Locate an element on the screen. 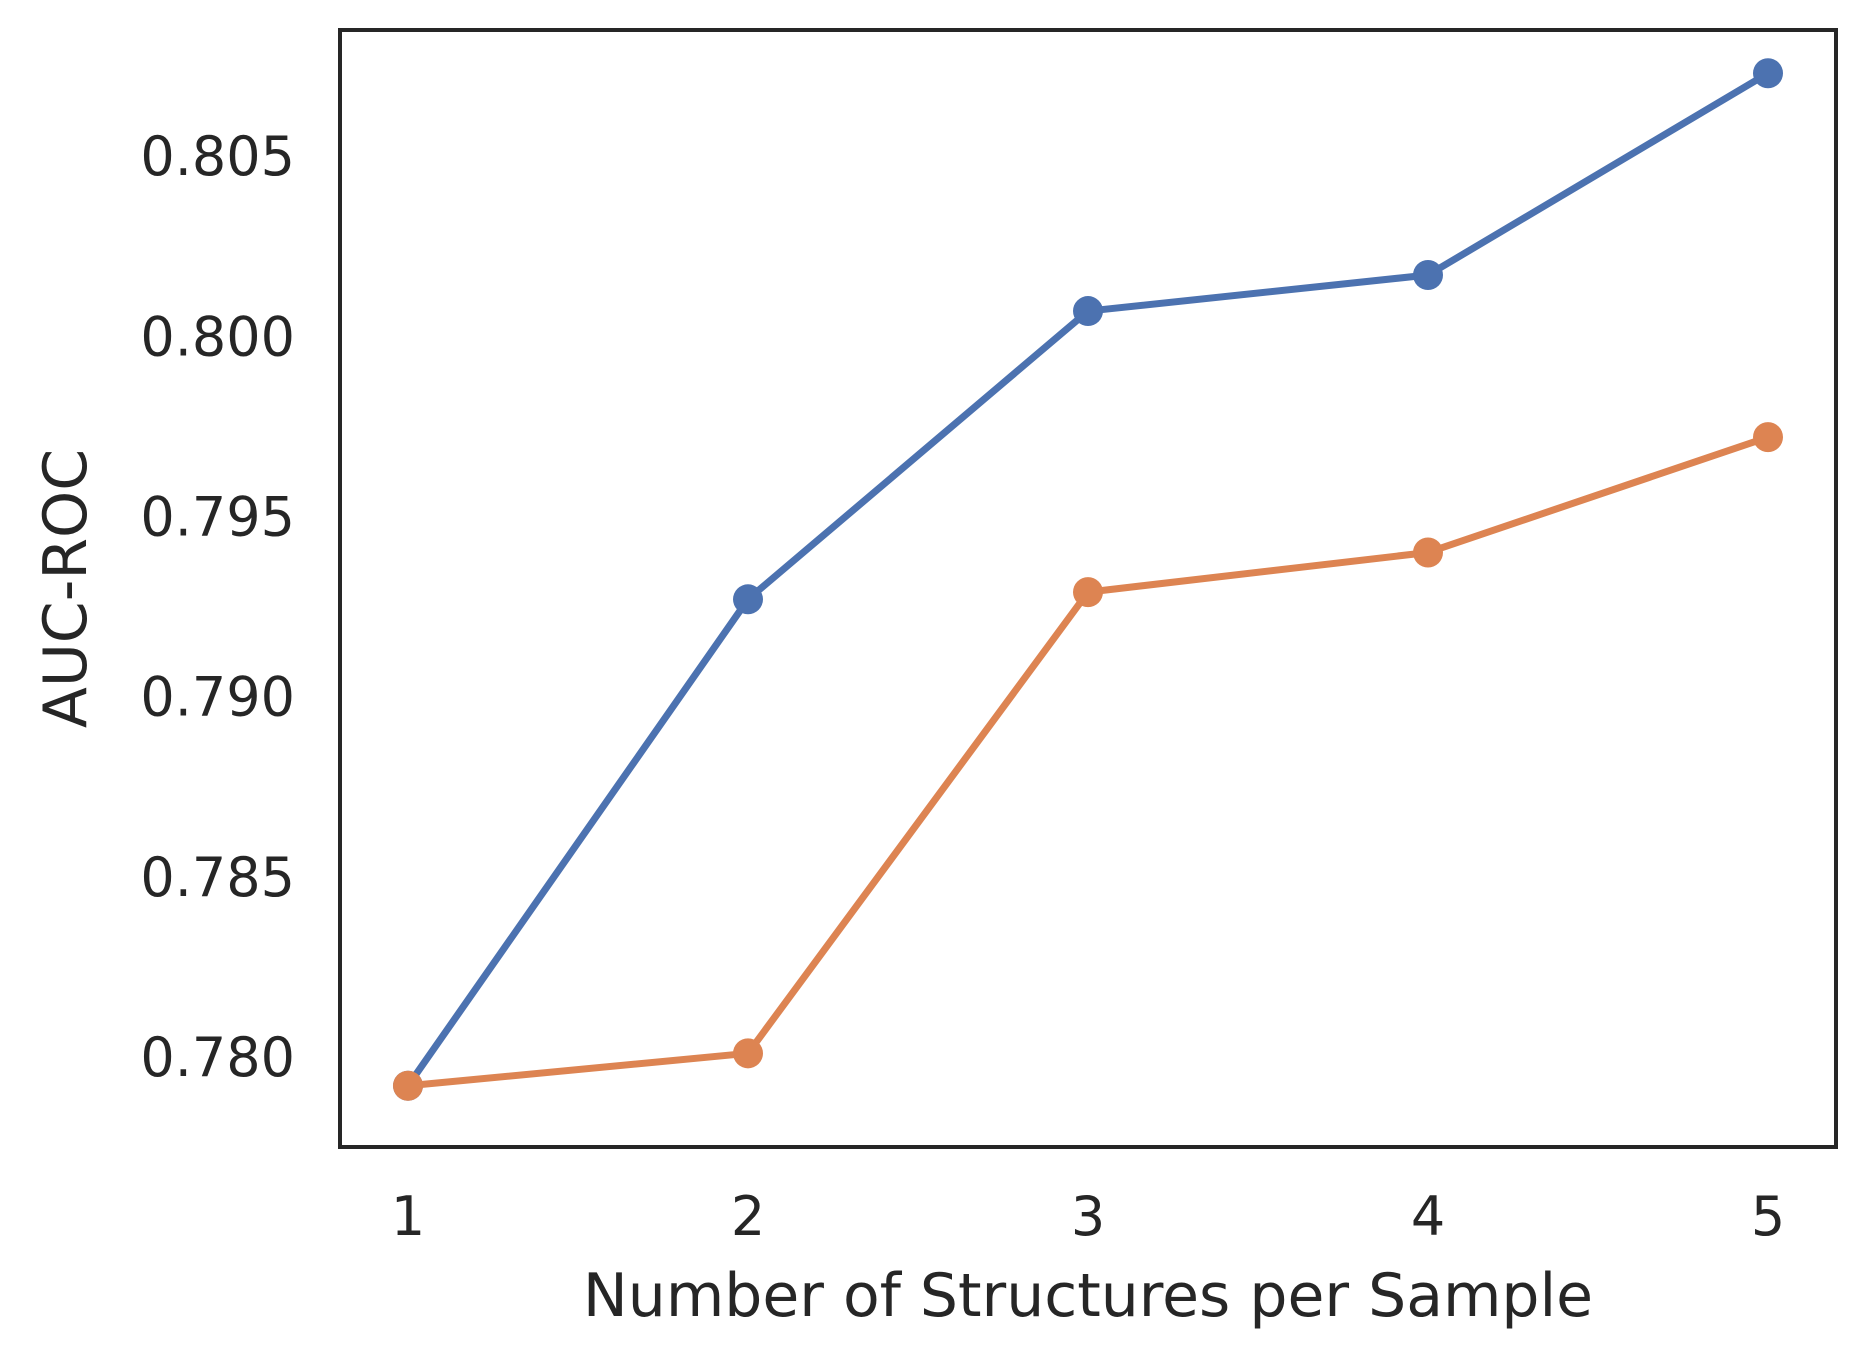 The image size is (1855, 1354). x-axis-ticks: 1 2 3 4 5 is located at coordinates (1088, 1216).